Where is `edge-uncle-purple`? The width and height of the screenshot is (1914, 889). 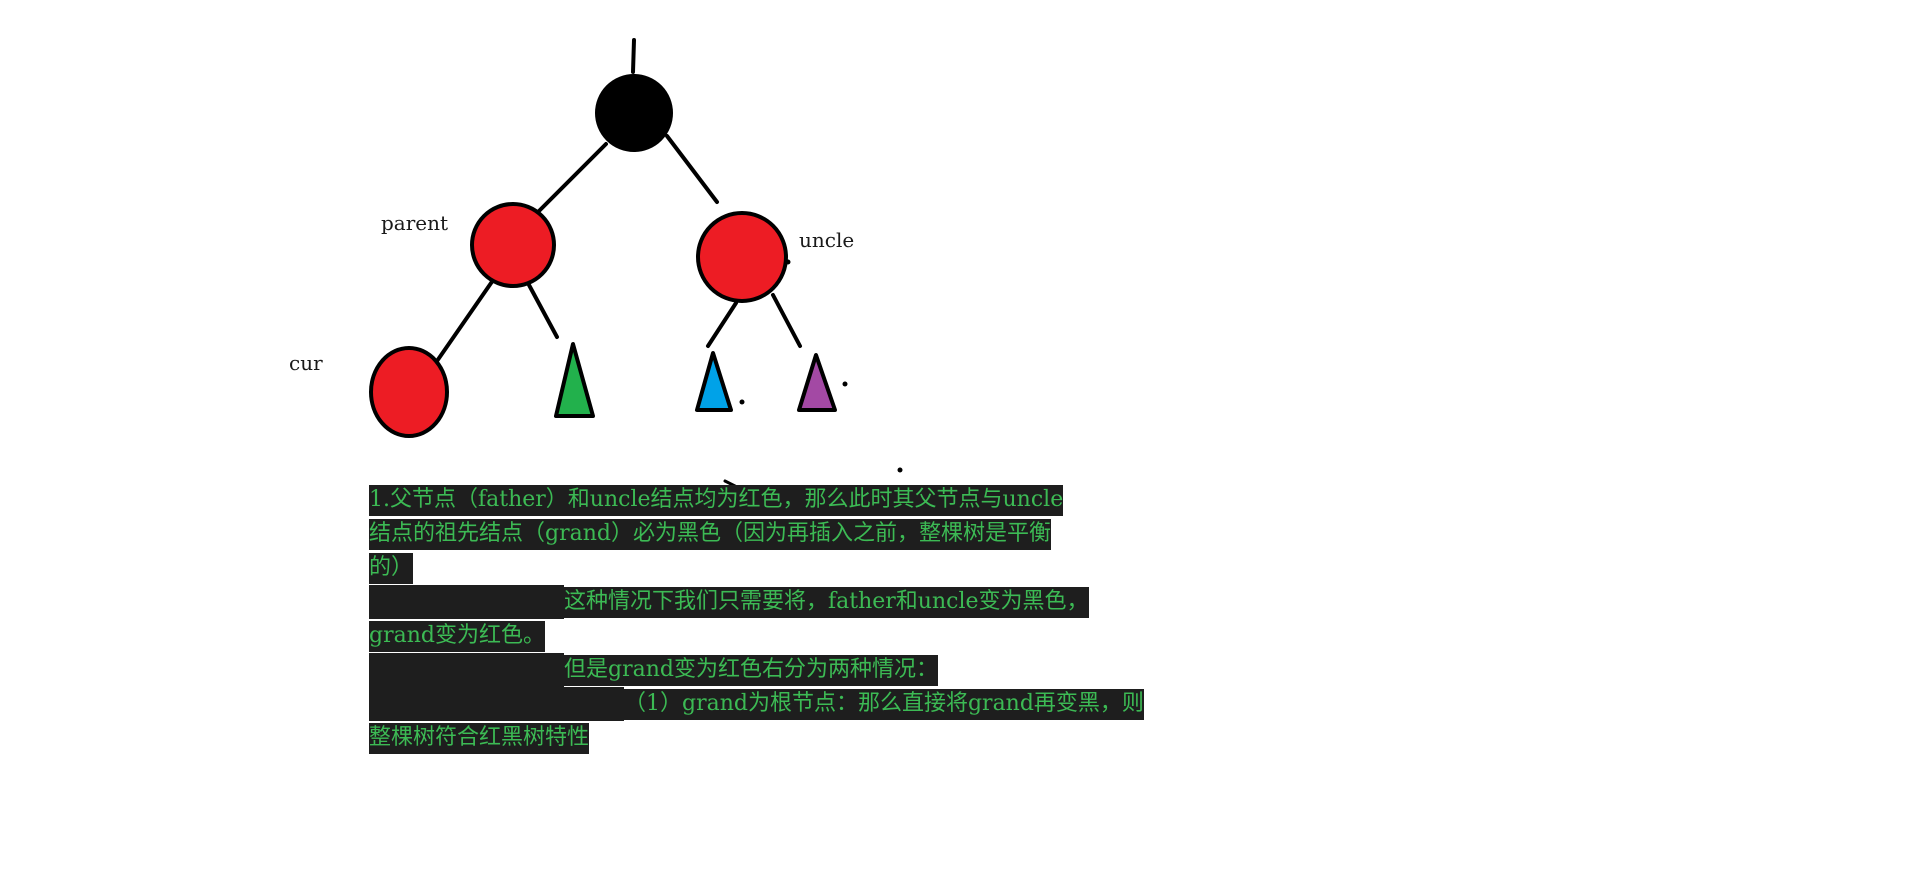
edge-uncle-purple is located at coordinates (786, 320).